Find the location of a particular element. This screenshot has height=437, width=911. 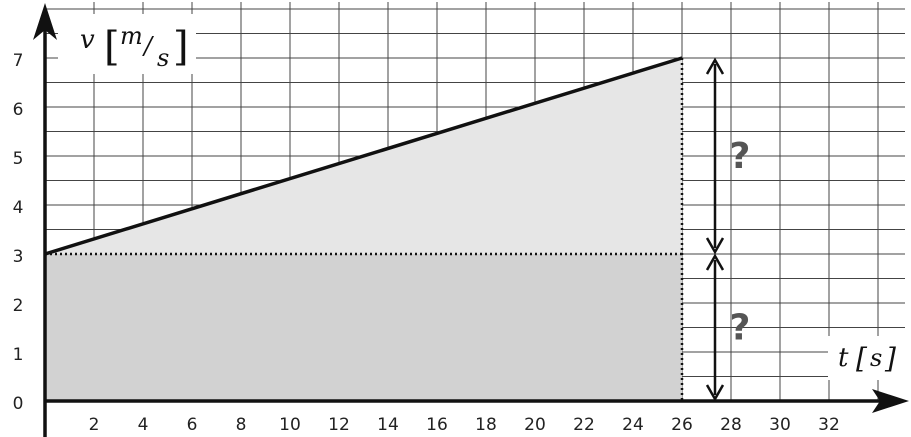

x-unit-right-bracket: ] is located at coordinates (890, 358).